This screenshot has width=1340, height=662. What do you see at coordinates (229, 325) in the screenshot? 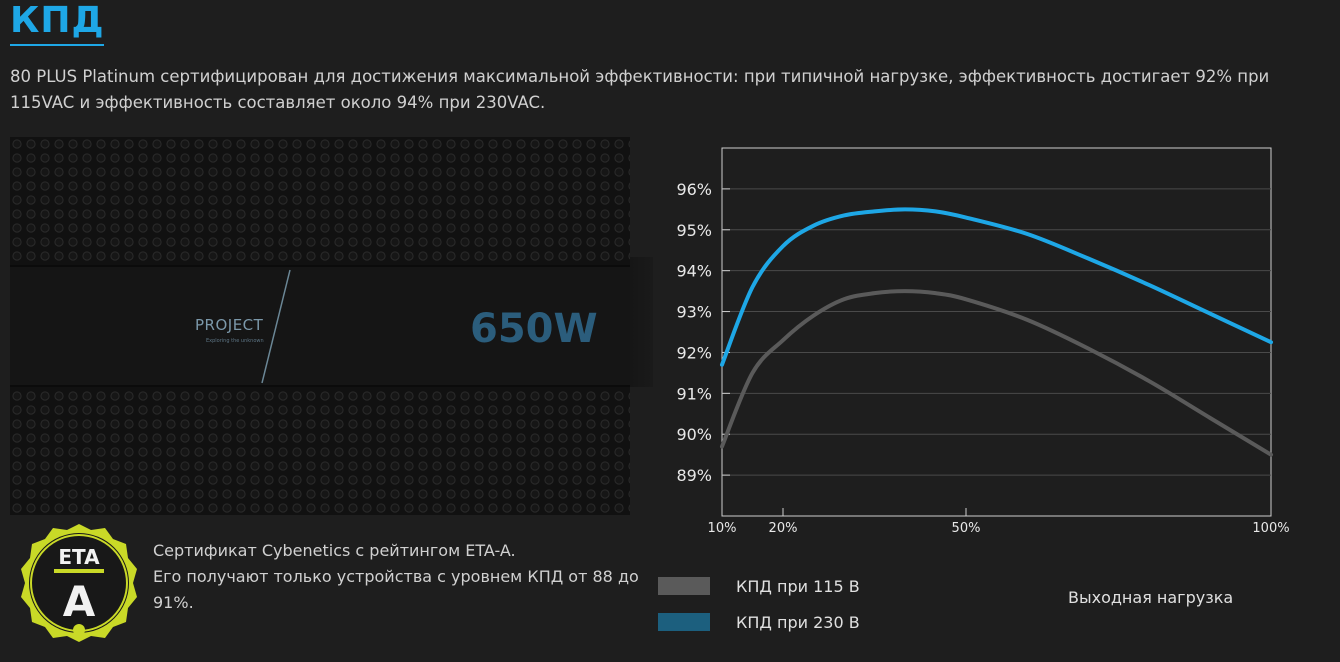
I see `psu-brand-text: PROJECT` at bounding box center [229, 325].